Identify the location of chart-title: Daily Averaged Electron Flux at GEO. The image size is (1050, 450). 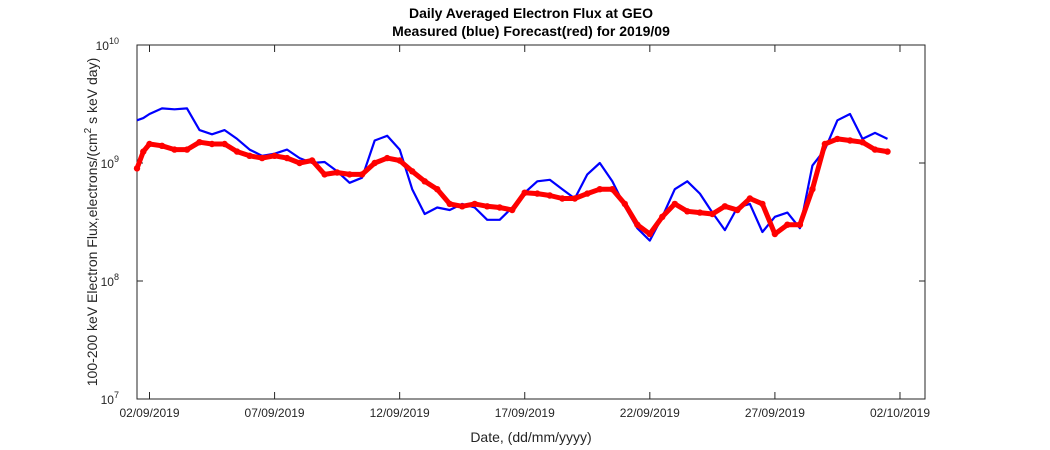
(531, 13).